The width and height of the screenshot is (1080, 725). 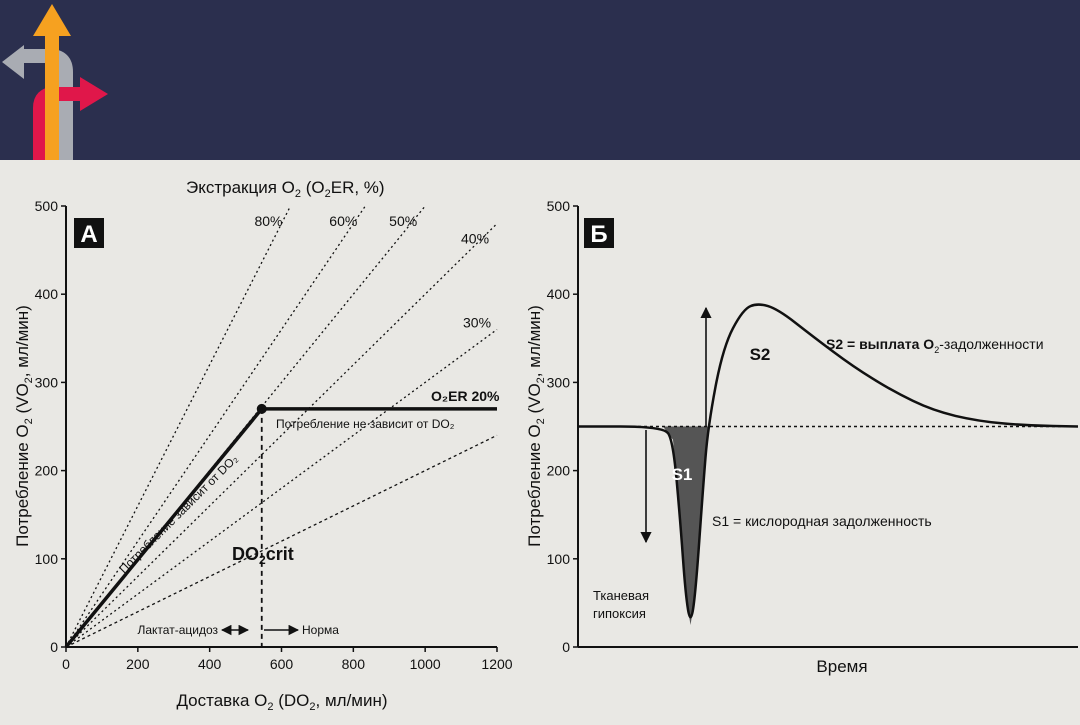 I want to click on extraction-label-5: O₂ER 20%, so click(x=465, y=396).